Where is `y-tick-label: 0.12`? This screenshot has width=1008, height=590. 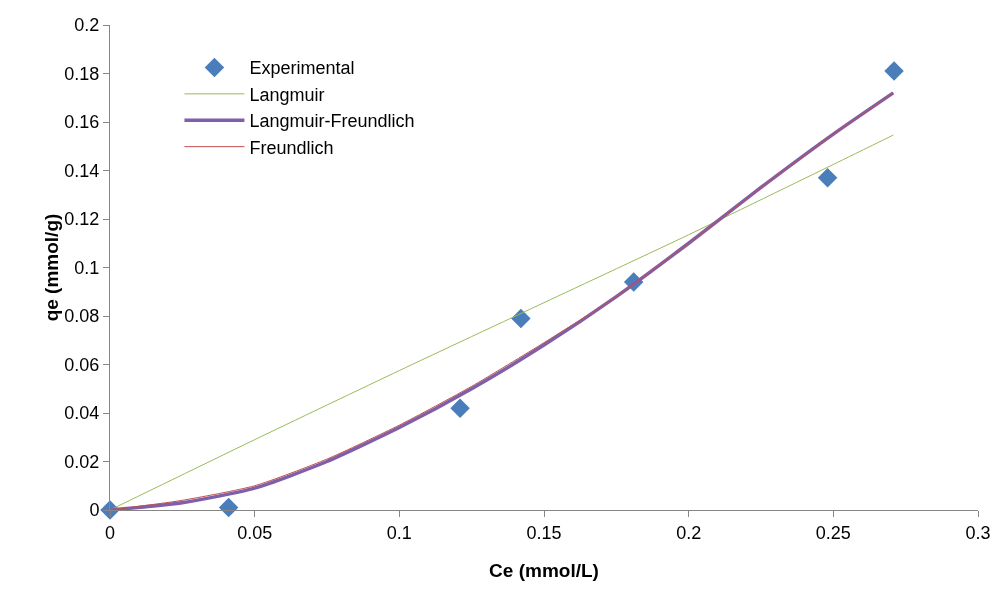
y-tick-label: 0.12 is located at coordinates (82, 219).